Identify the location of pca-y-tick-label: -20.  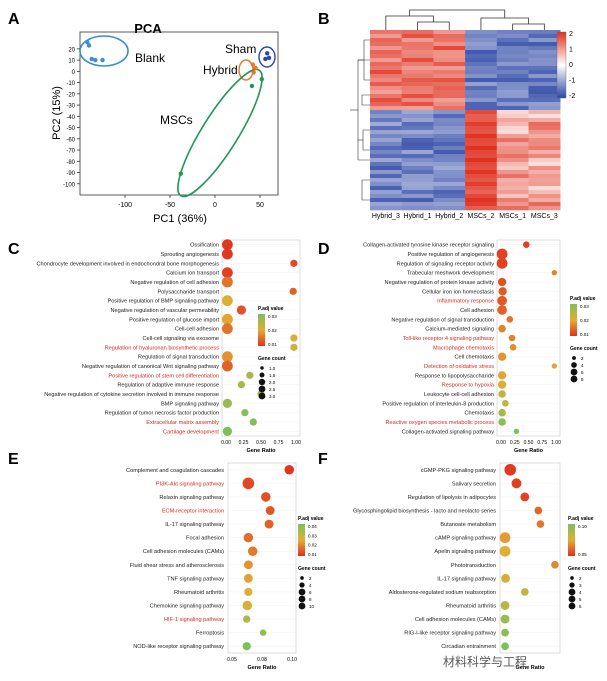
(70, 95).